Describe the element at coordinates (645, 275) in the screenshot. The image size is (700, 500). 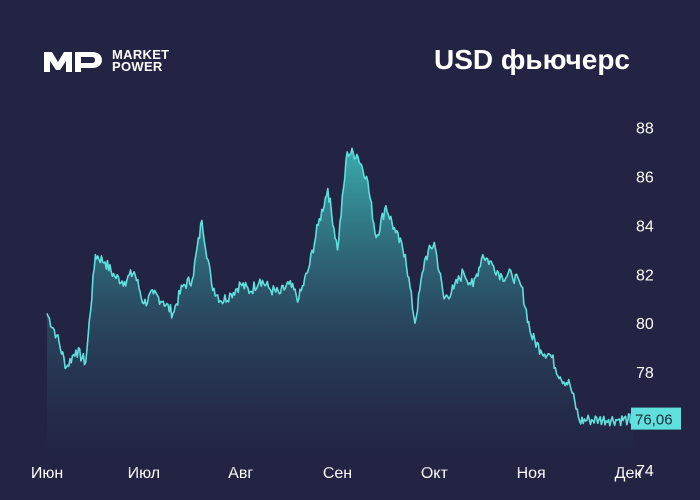
I see `y-tick-label: 82` at that location.